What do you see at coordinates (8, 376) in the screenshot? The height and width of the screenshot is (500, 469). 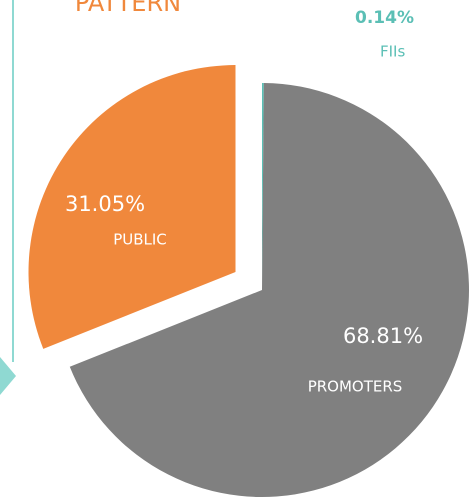 I see `side-arrow` at bounding box center [8, 376].